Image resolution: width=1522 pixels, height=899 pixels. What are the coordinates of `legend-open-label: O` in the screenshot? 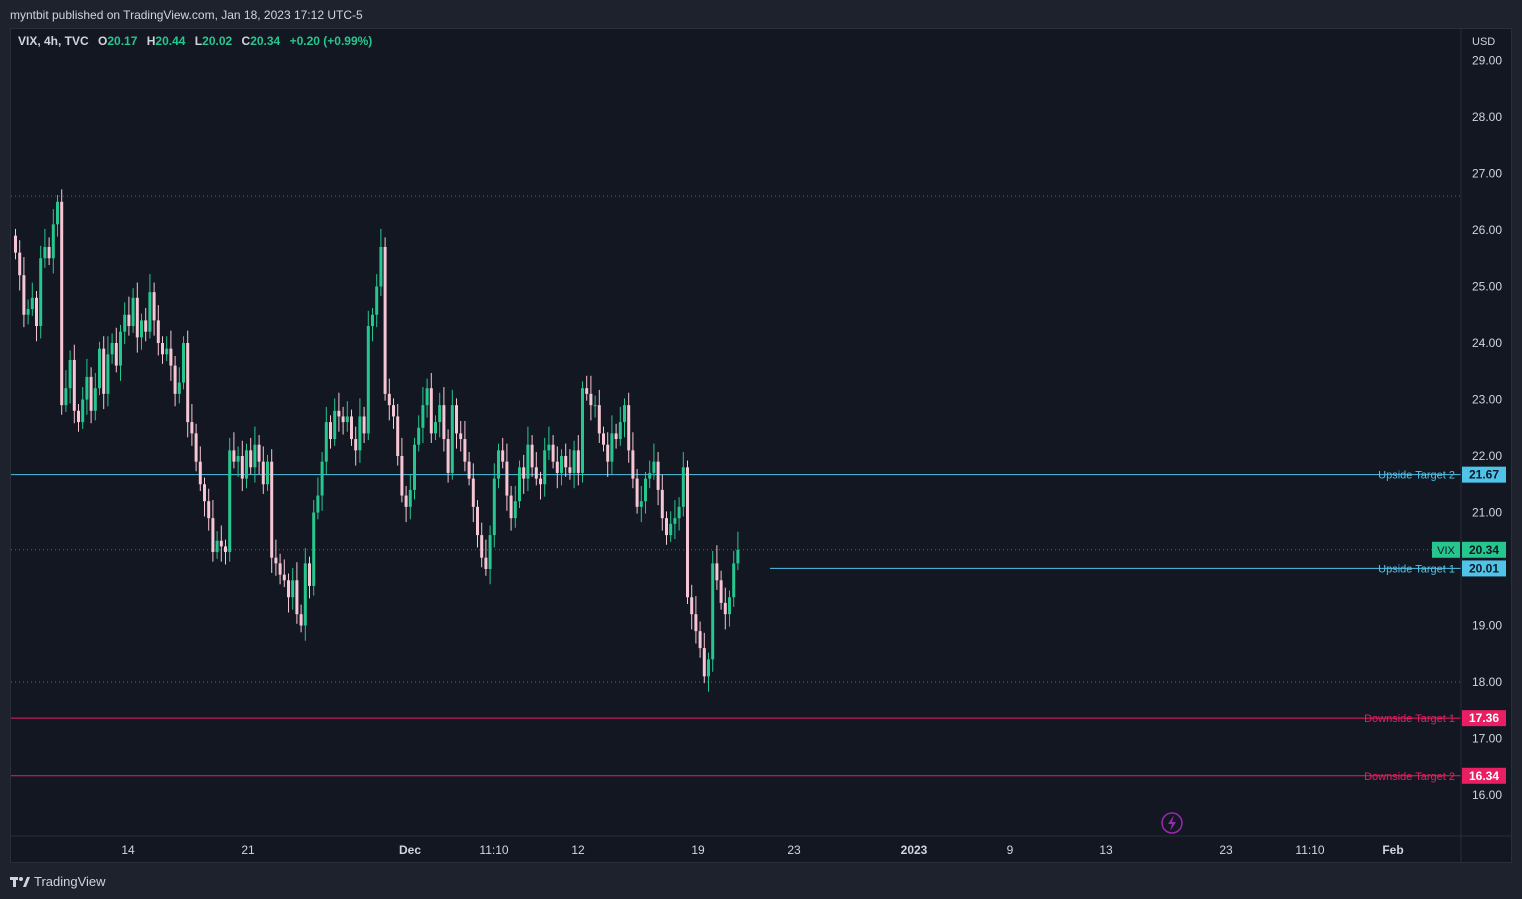 It's located at (103, 41).